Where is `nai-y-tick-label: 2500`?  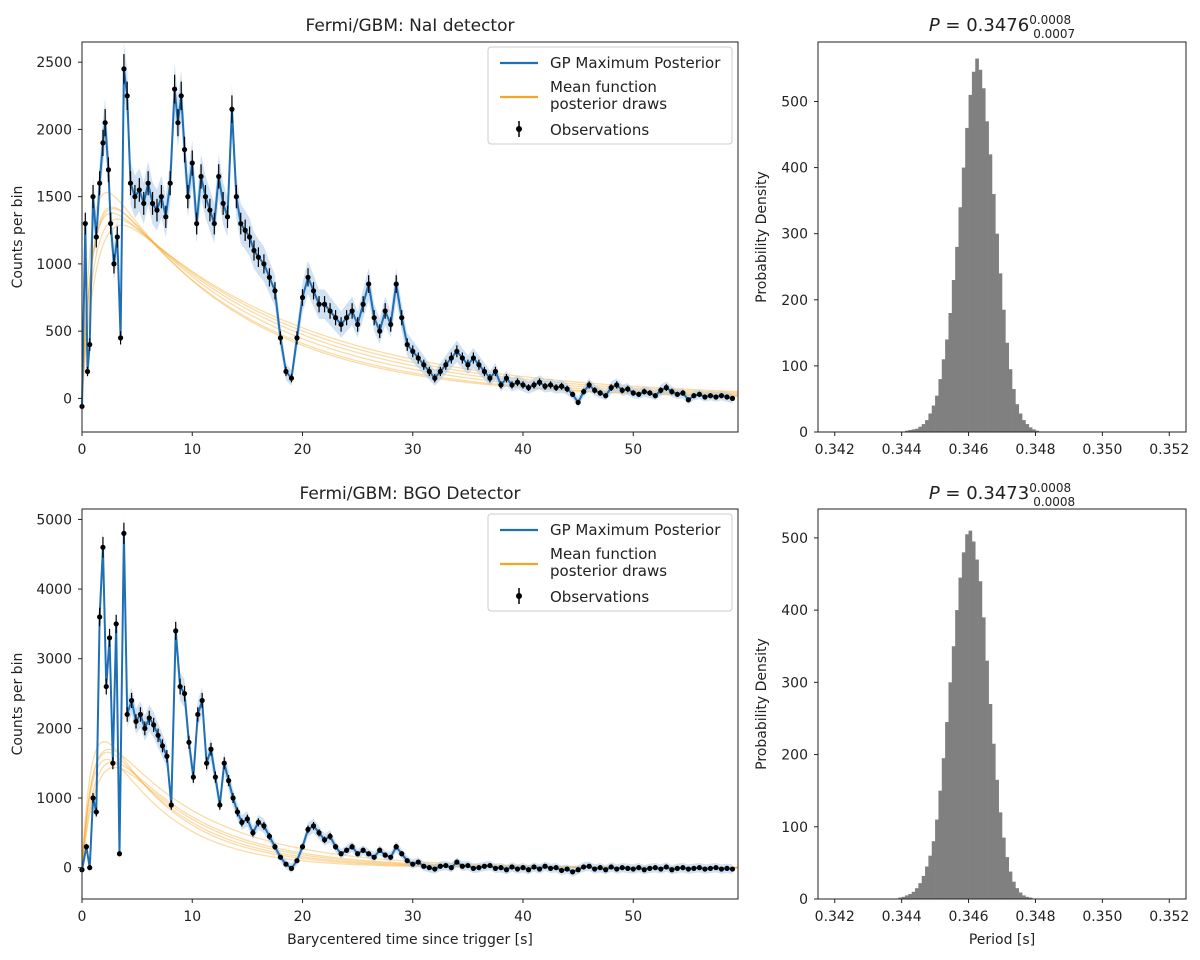
nai-y-tick-label: 2500 is located at coordinates (54, 63).